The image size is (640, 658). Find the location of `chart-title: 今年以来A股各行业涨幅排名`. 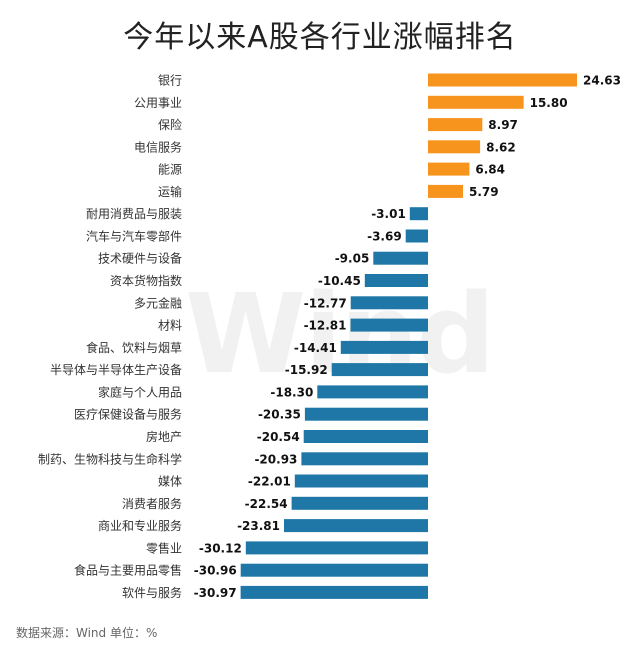

chart-title: 今年以来A股各行业涨幅排名 is located at coordinates (320, 37).